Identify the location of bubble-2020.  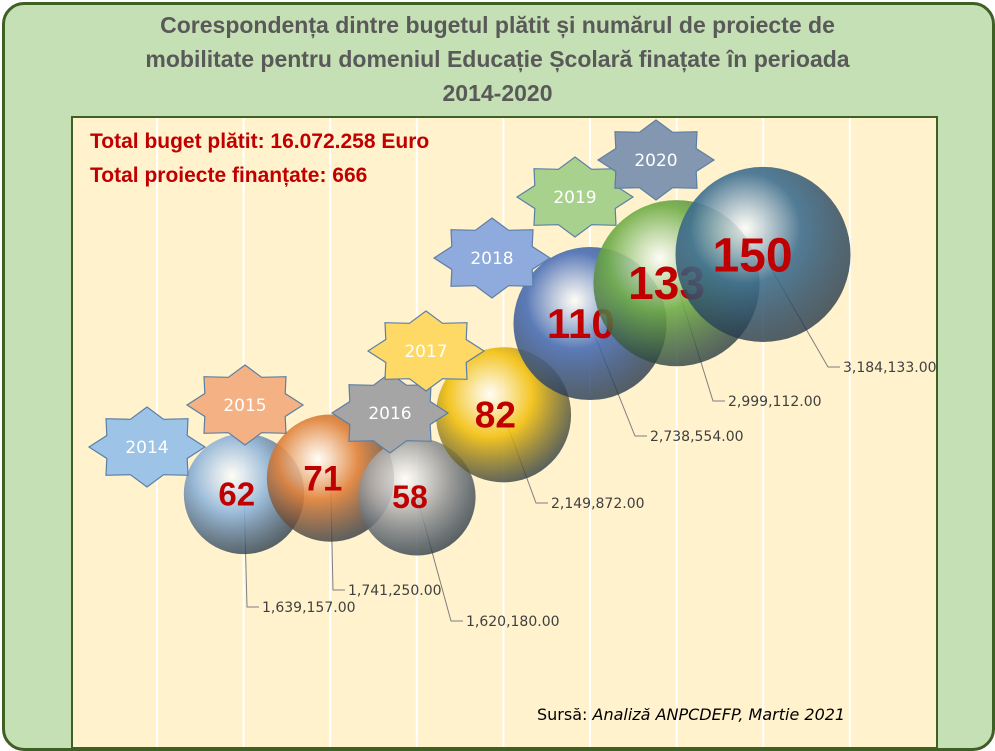
(763, 254).